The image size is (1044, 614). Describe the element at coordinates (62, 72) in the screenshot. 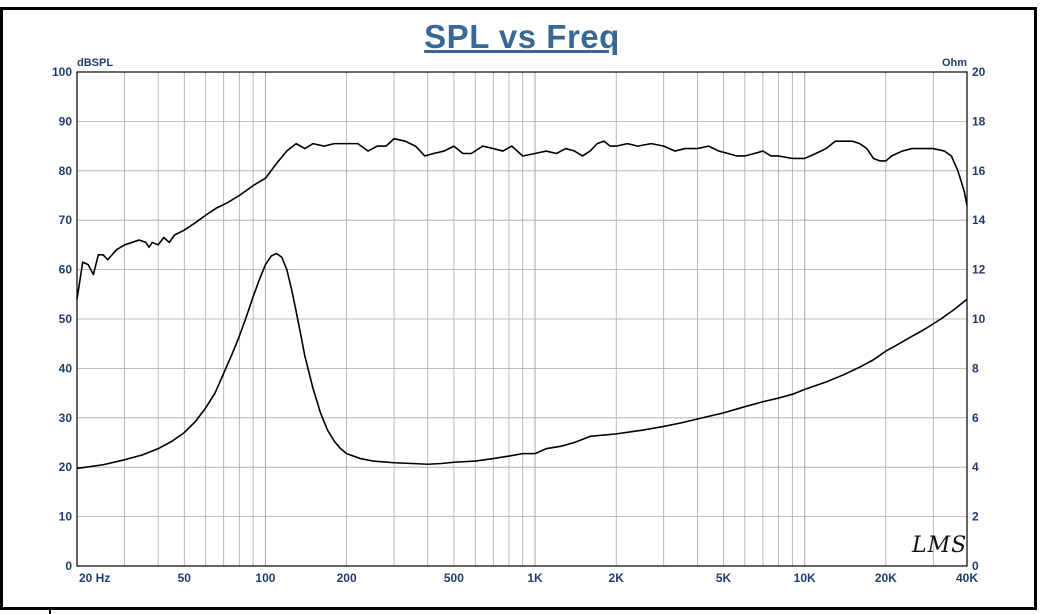

I see `y-left-tick-label: 100` at that location.